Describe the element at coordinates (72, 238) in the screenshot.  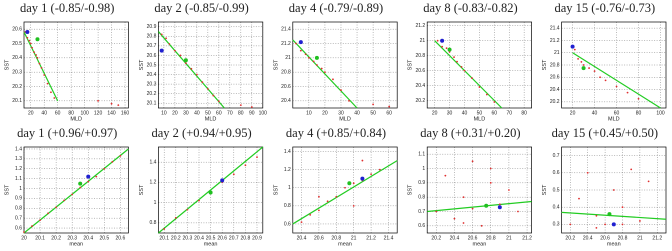
I see `x-tick-label: 20.3` at that location.